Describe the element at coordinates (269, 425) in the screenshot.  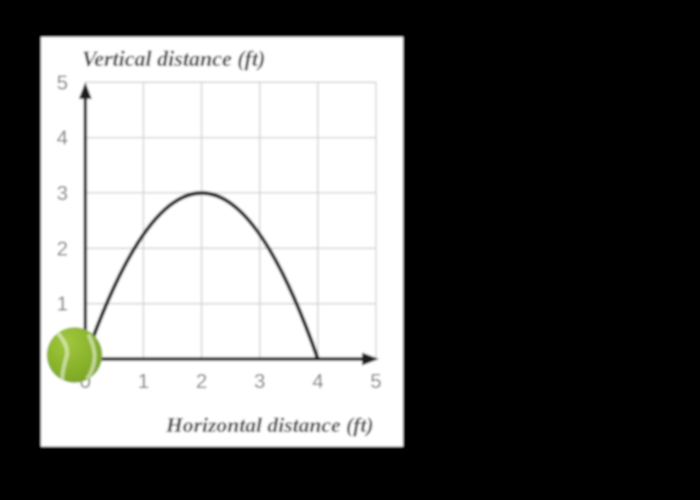
I see `svg-text: Horizontal distance (ft)` at that location.